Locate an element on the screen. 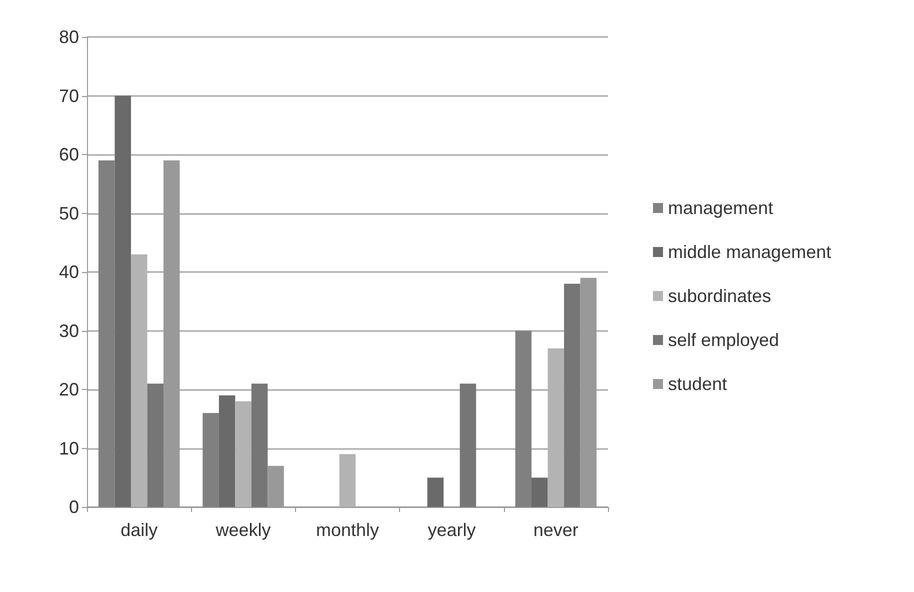  y-tick-label: 10 is located at coordinates (68, 448).